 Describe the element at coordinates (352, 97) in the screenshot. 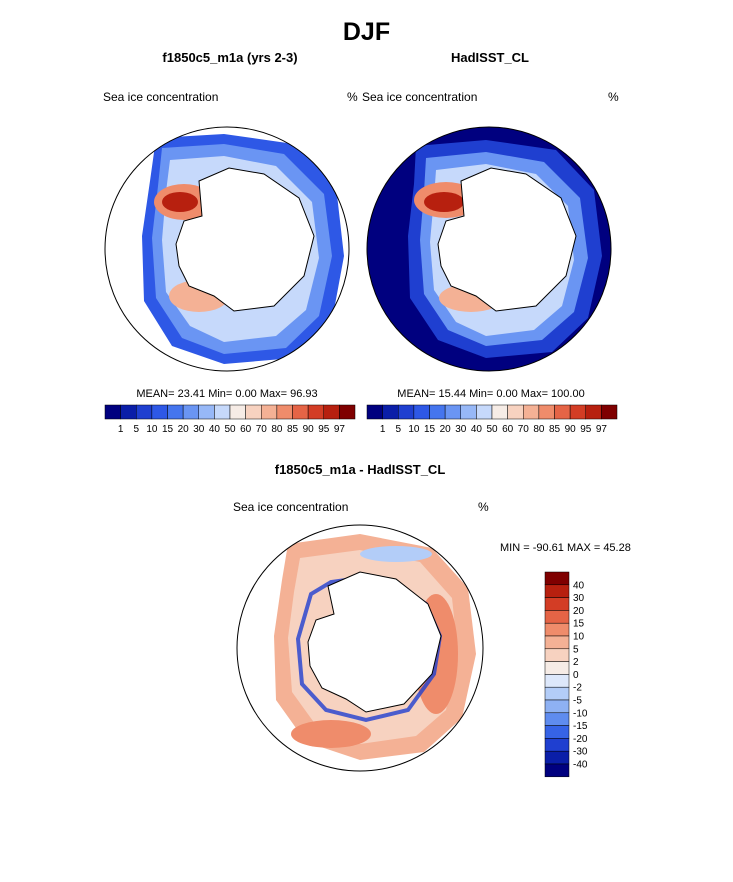

I see `left-units-label: %` at that location.